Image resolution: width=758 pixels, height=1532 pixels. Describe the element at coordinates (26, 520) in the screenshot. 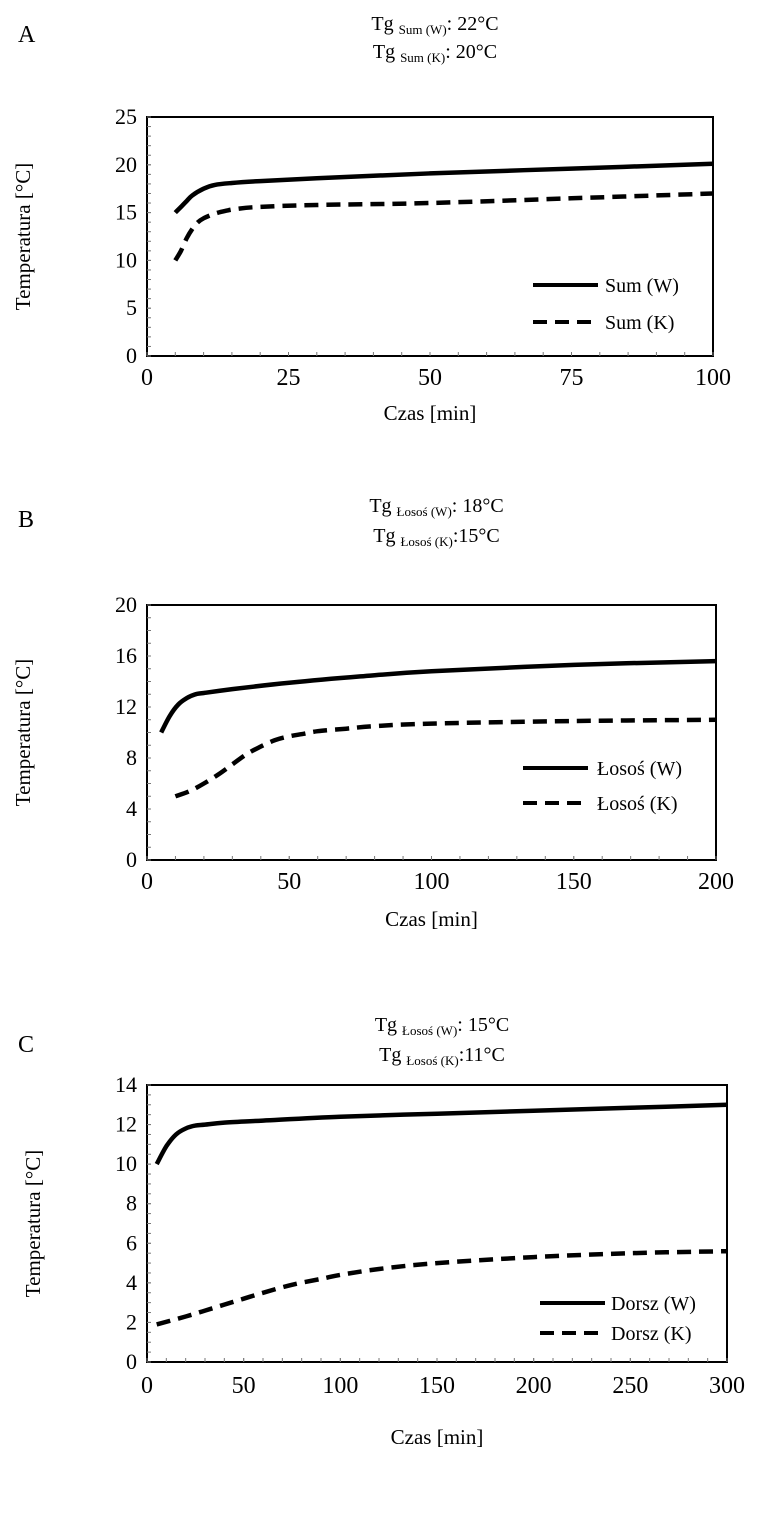

I see `panel-label: B` at that location.